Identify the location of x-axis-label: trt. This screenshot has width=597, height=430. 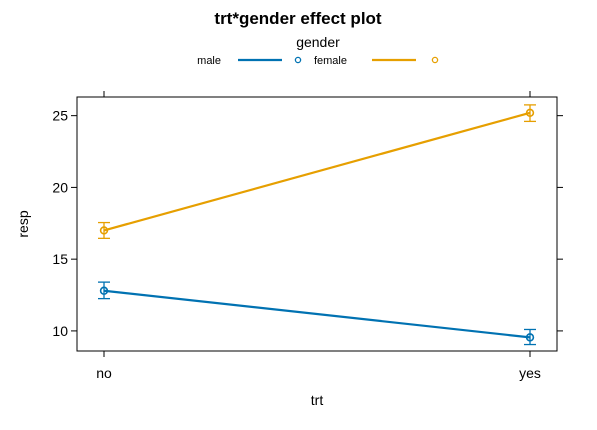
(317, 400).